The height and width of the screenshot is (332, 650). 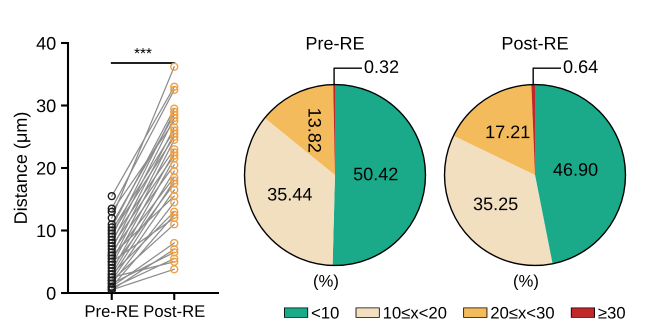 What do you see at coordinates (376, 174) in the screenshot?
I see `data-label: 50.42` at bounding box center [376, 174].